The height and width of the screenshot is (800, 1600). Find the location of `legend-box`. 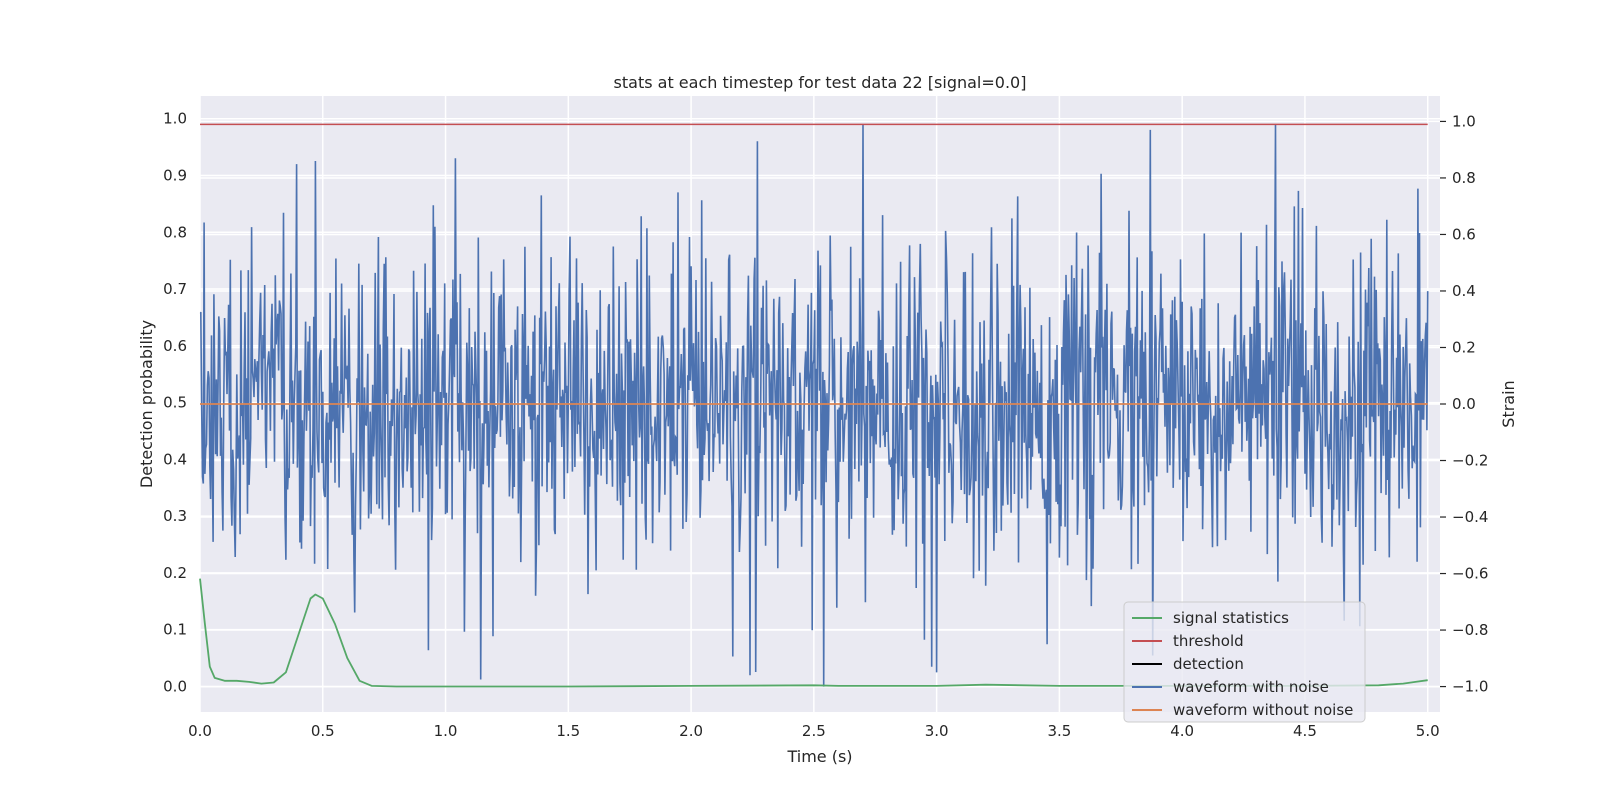

legend-box is located at coordinates (1244, 662).